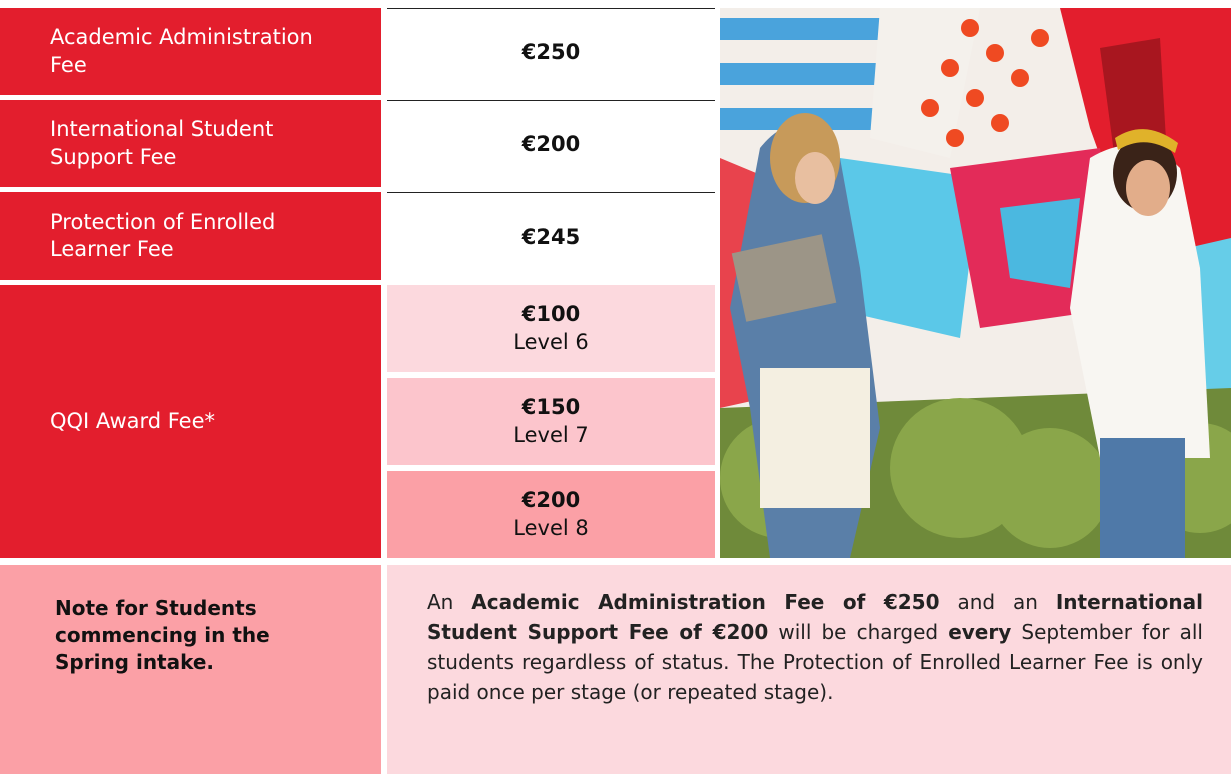  What do you see at coordinates (705, 602) in the screenshot?
I see `note-segment: Academic Administration Fee of €250` at bounding box center [705, 602].